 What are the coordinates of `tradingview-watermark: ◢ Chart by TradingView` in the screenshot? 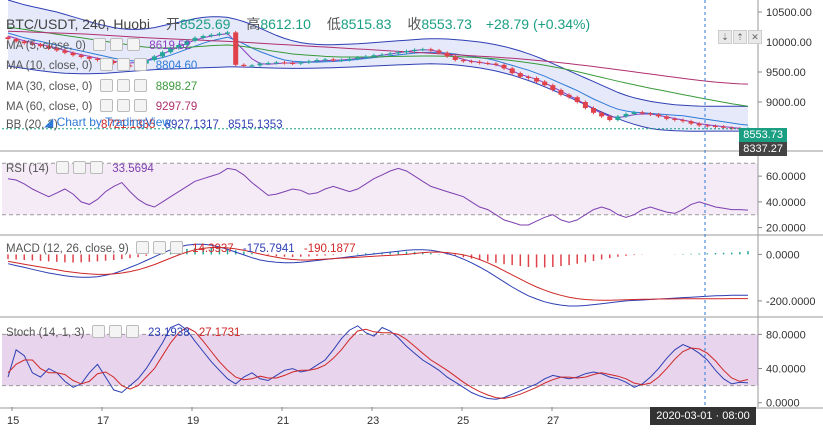 It's located at (108, 122).